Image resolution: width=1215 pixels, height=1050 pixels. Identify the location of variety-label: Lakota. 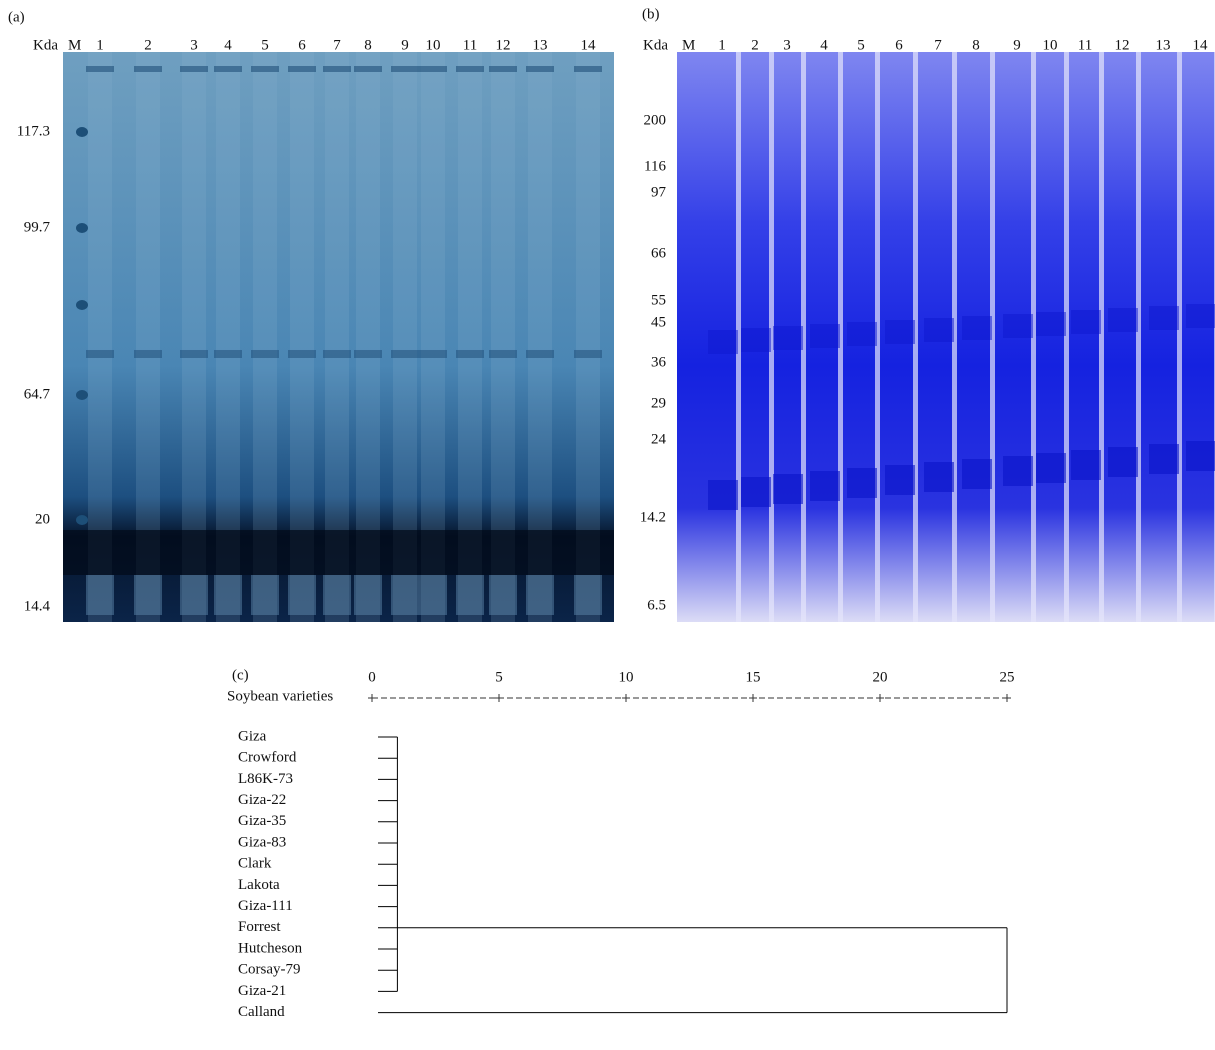
(259, 885).